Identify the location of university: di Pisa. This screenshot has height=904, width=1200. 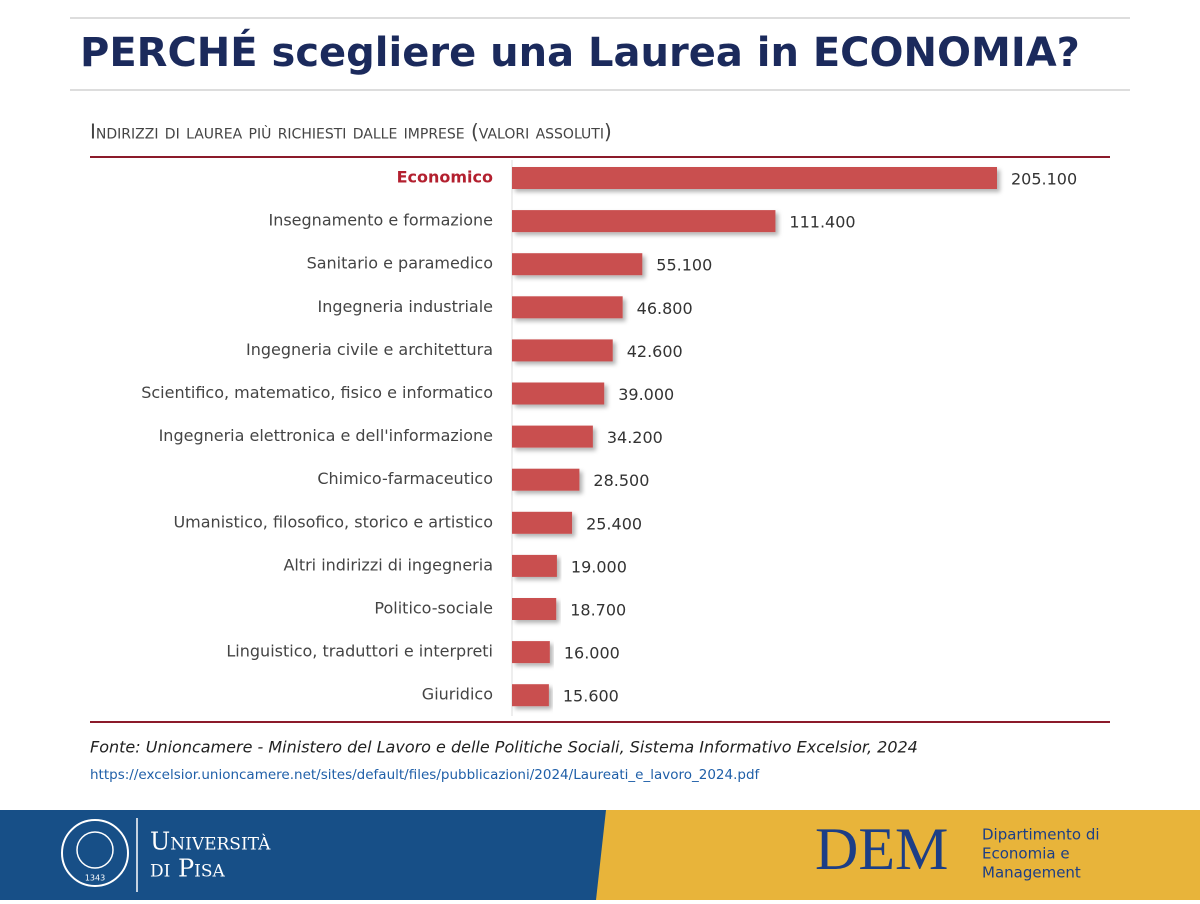
(187, 869).